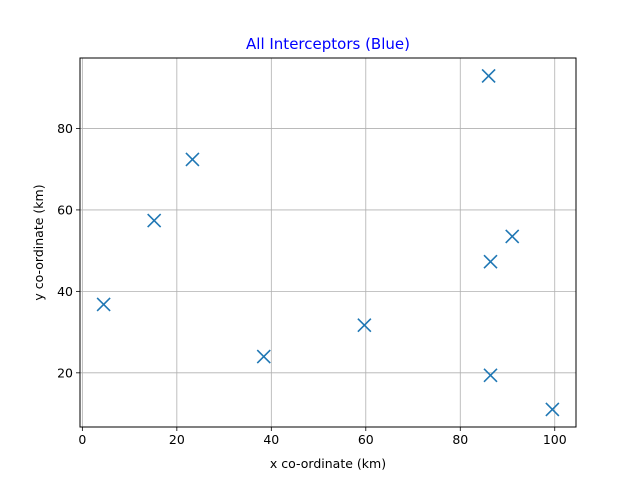  I want to click on y-tick-label: 40, so click(65, 291).